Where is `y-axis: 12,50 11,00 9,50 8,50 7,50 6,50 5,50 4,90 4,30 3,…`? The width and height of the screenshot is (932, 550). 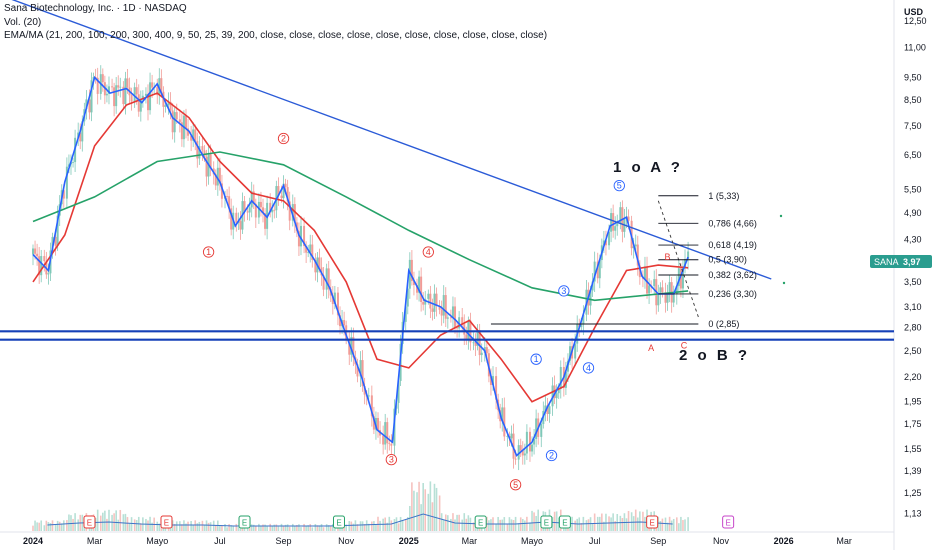
y-axis: 12,50 11,00 9,50 8,50 7,50 6,50 5,50 4,90 4,30 3,… is located at coordinates (915, 267).